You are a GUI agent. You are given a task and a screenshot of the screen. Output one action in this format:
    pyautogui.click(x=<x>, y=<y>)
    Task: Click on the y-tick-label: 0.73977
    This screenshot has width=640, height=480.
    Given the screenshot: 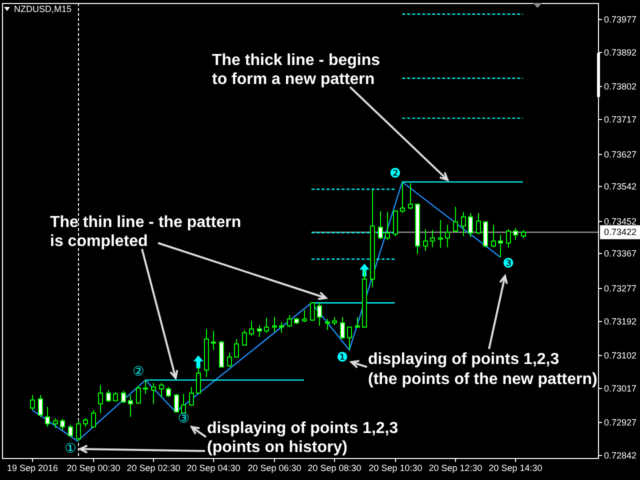 What is the action you would take?
    pyautogui.click(x=620, y=19)
    